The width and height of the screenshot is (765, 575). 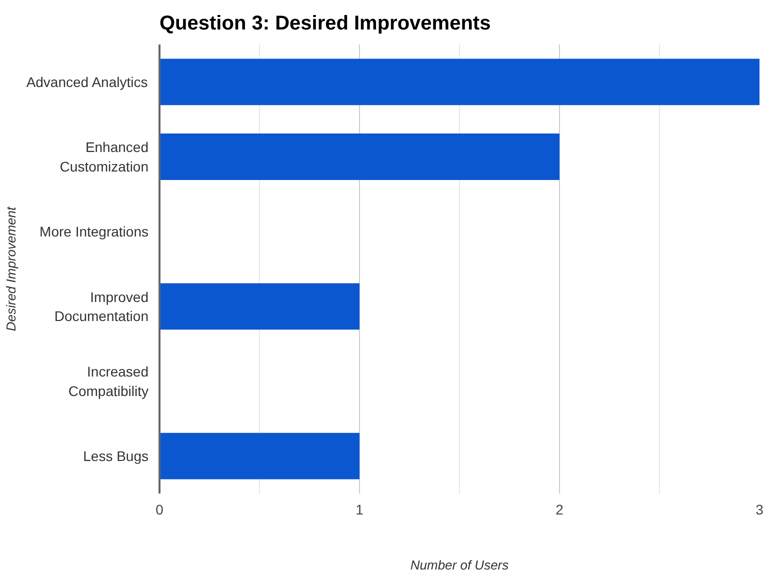 I want to click on chart-title: Question 3: Desired Improvements, so click(x=325, y=23).